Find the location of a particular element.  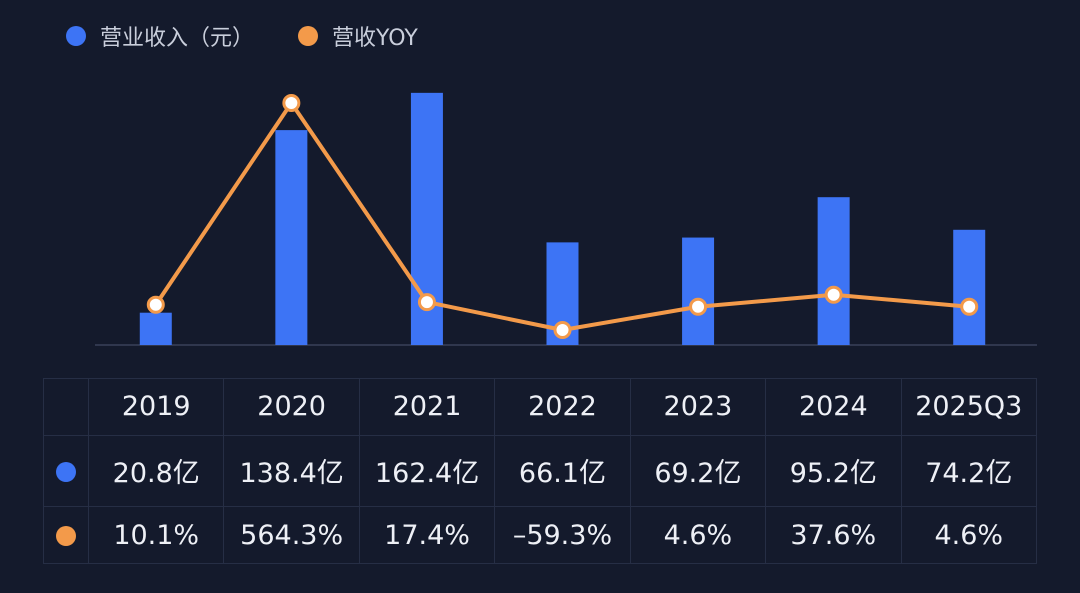

table-cell: 20.8亿 is located at coordinates (156, 471).